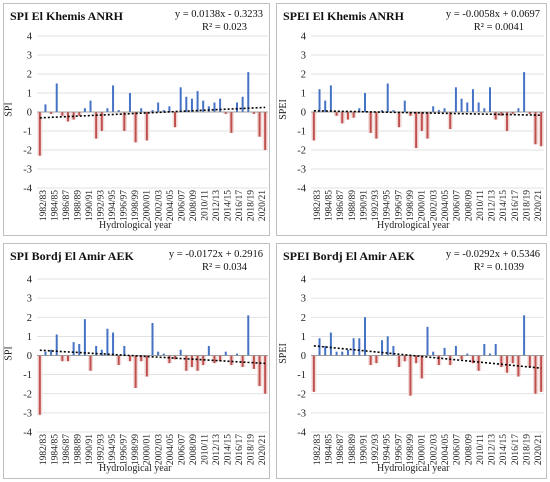 This screenshot has height=482, width=550. Describe the element at coordinates (215, 254) in the screenshot. I see `trend-equation: y = -0.0172x + 0.2916` at that location.